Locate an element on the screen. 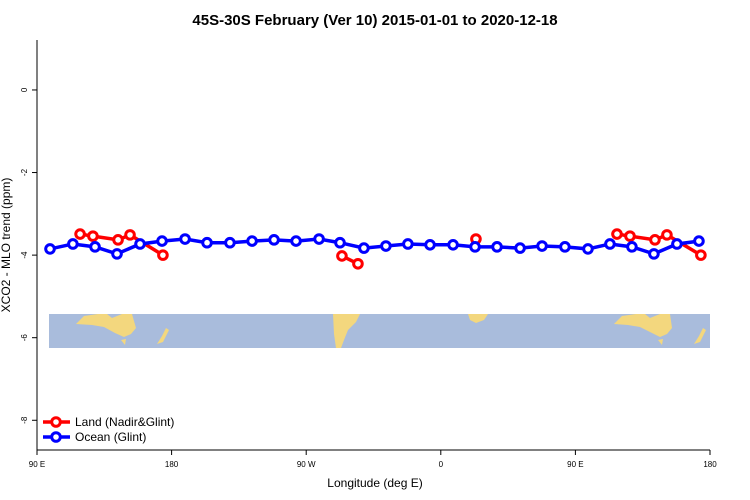 The height and width of the screenshot is (500, 750). land-africa is located at coordinates (478, 318).